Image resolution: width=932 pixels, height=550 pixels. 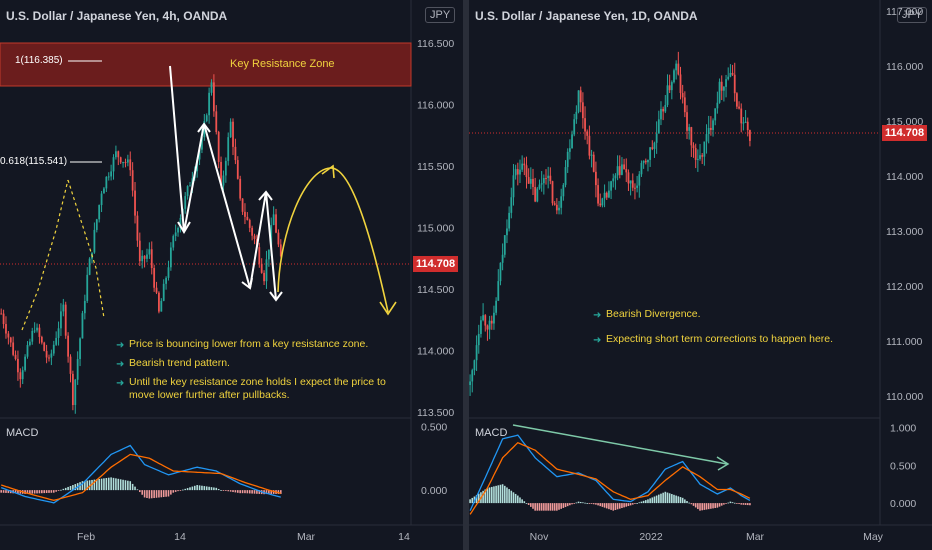 What do you see at coordinates (388, 308) in the screenshot?
I see `projection-arrow-down` at bounding box center [388, 308].